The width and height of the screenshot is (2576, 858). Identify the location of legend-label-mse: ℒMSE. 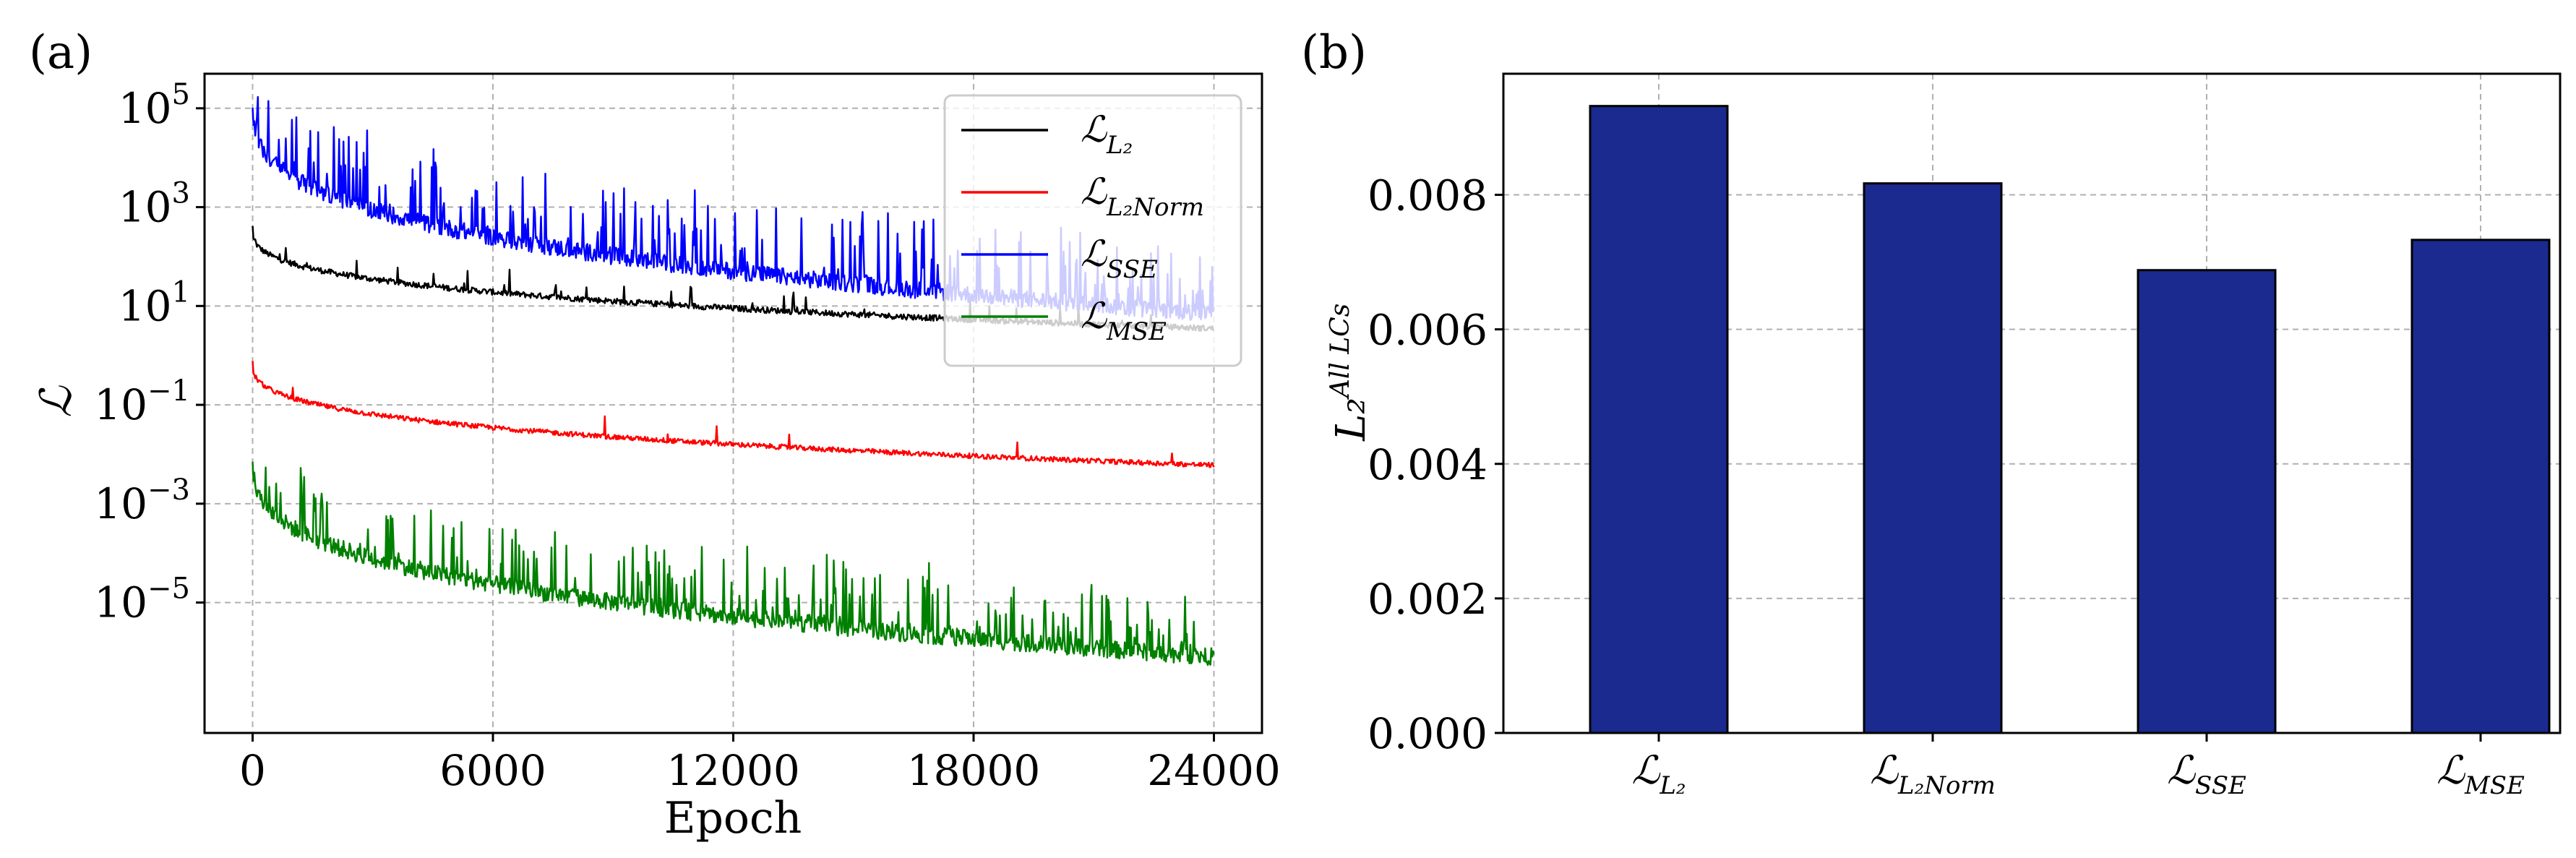
(1124, 320).